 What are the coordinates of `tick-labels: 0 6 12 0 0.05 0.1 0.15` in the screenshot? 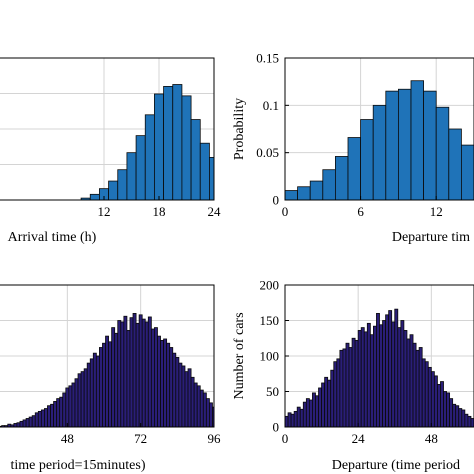 It's located at (349, 135).